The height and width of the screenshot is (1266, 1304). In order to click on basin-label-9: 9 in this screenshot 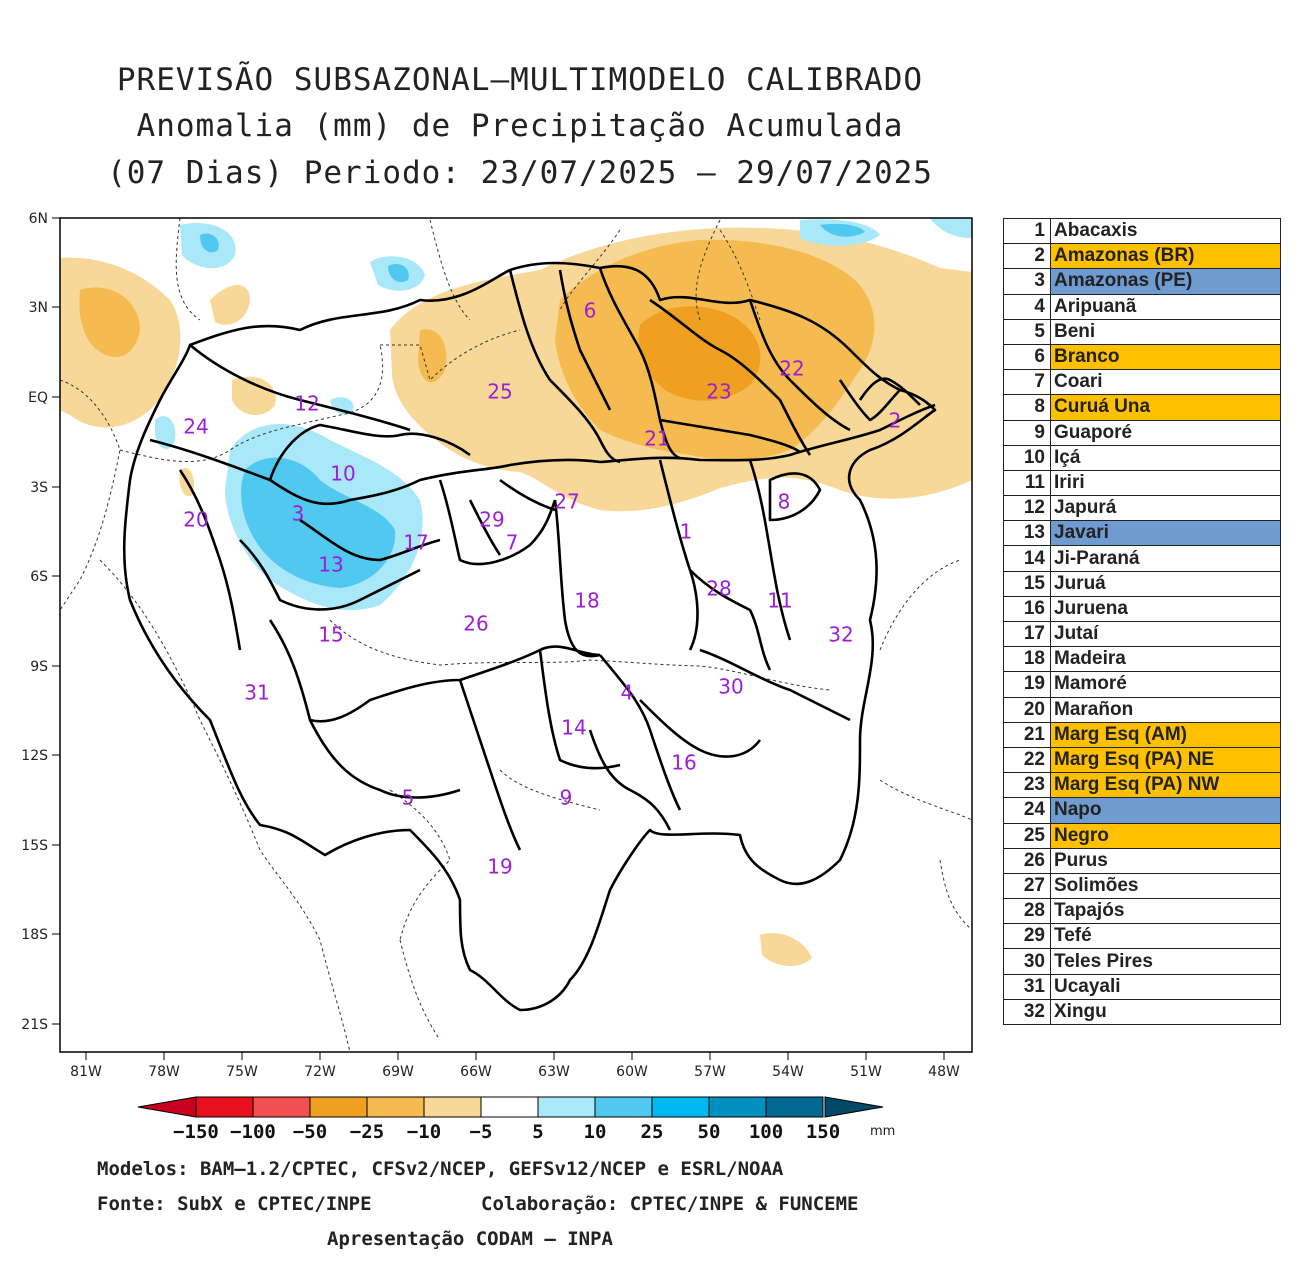, I will do `click(566, 798)`.